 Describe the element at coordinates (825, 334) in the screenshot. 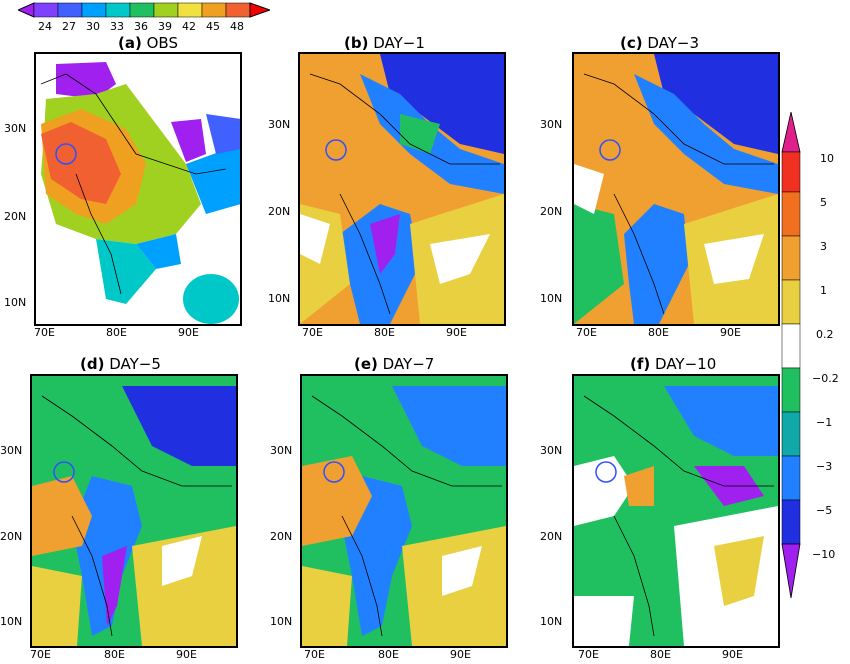

I see `right-colorbar-label: 0.2` at that location.